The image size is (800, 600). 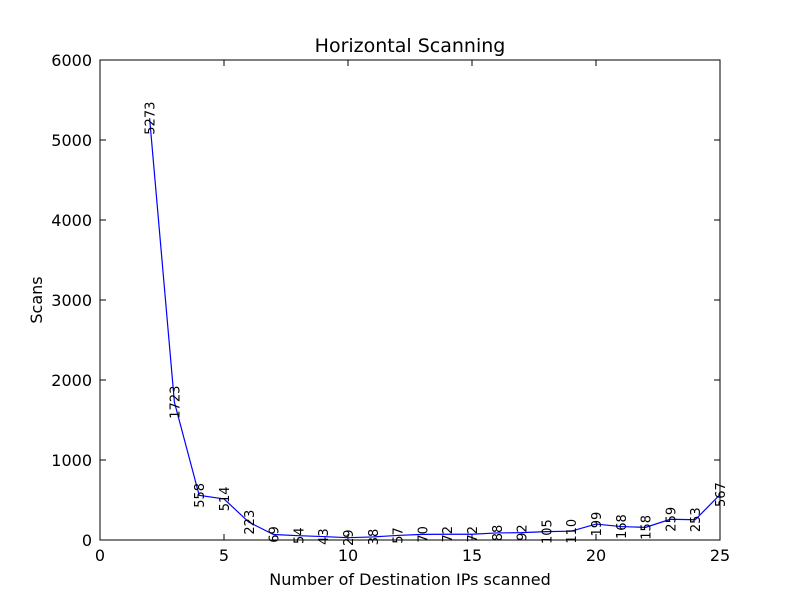 I want to click on y-tick-label: 2000, so click(x=71, y=380).